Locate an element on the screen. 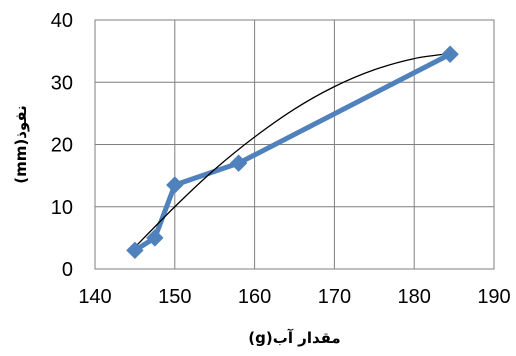 The width and height of the screenshot is (516, 356). y-tick-label: 30 is located at coordinates (62, 83).